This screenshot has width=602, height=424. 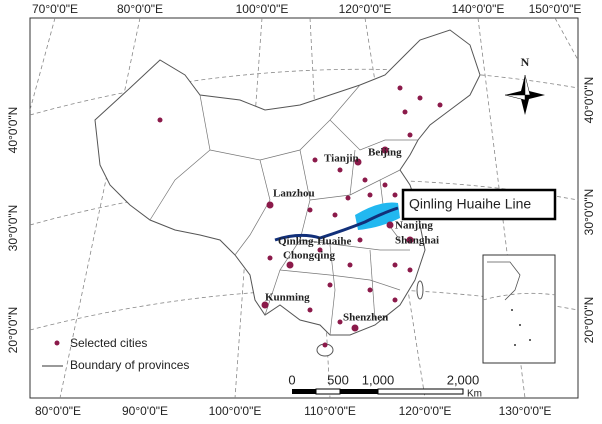 I want to click on city-label: Shenzhen, so click(x=365, y=318).